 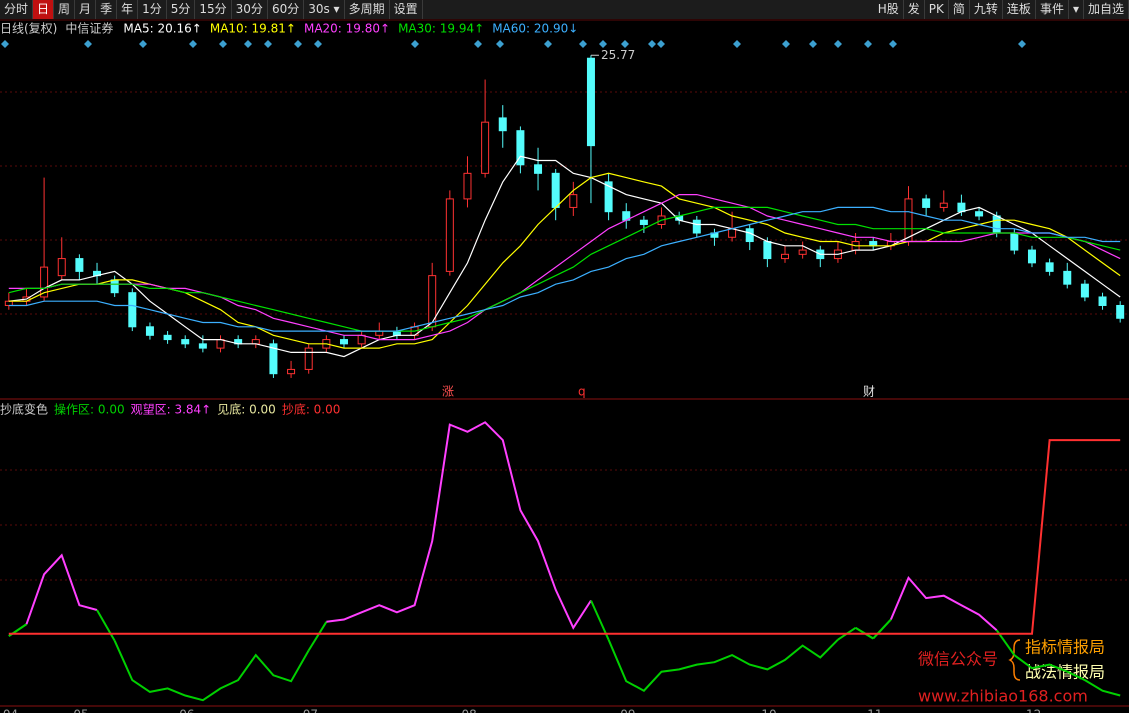 What do you see at coordinates (1003, 696) in the screenshot?
I see `watermark: www.zhibiao168.com` at bounding box center [1003, 696].